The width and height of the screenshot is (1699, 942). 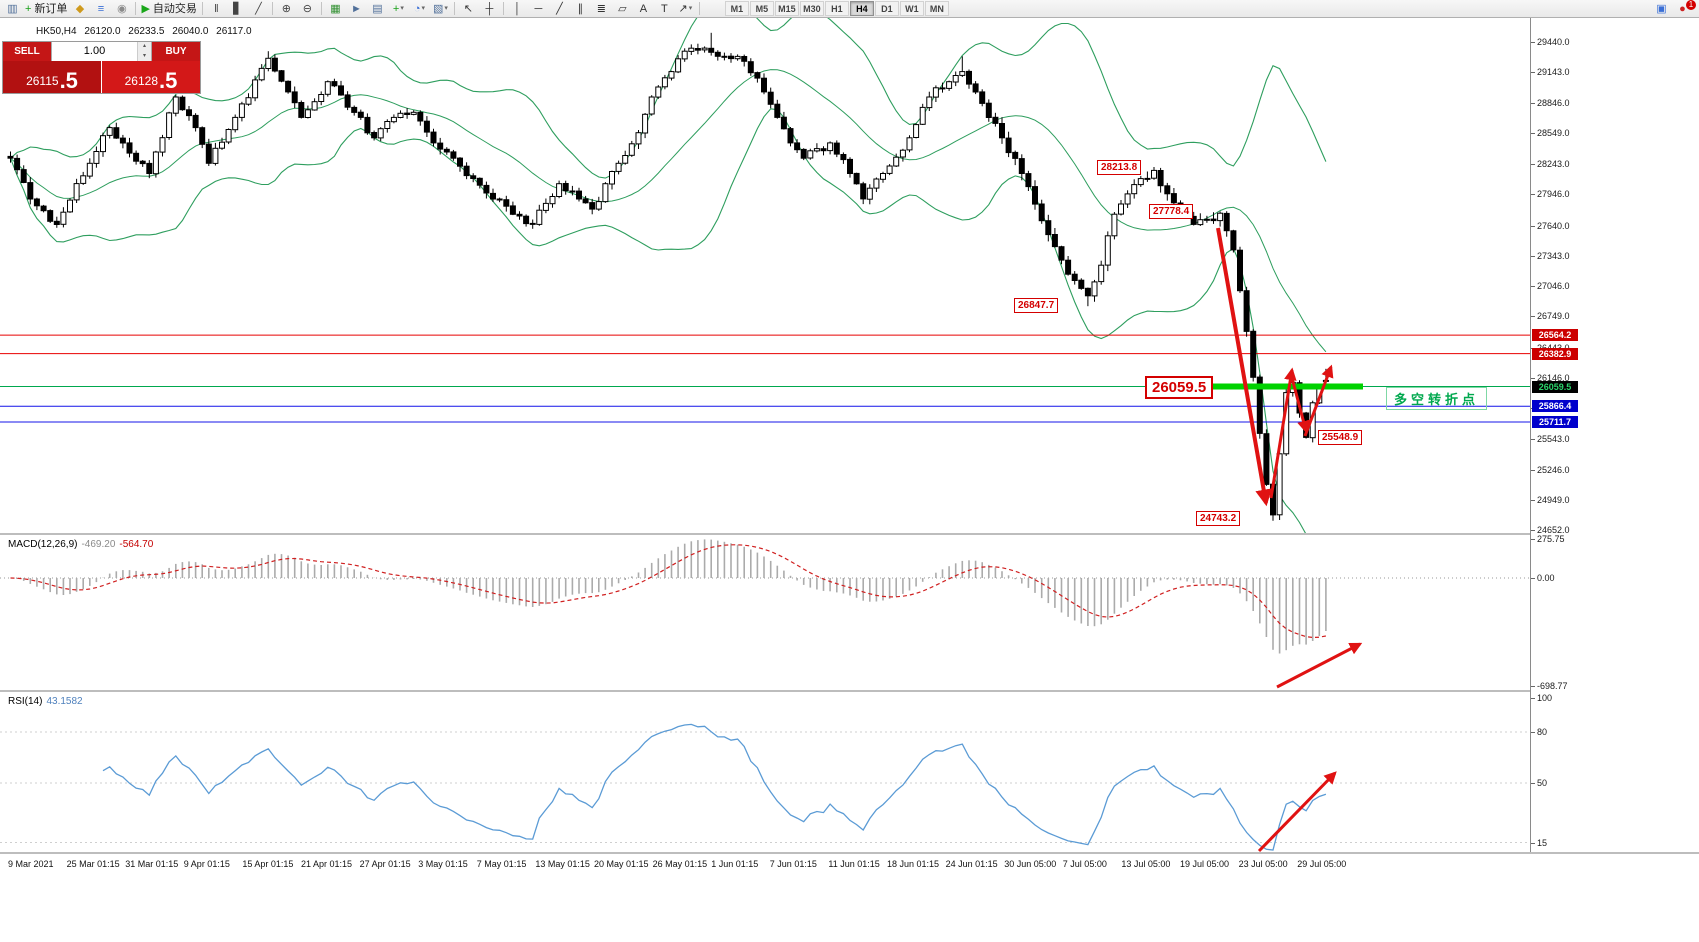 I want to click on trendline-tool-icon: ╱, so click(x=559, y=8).